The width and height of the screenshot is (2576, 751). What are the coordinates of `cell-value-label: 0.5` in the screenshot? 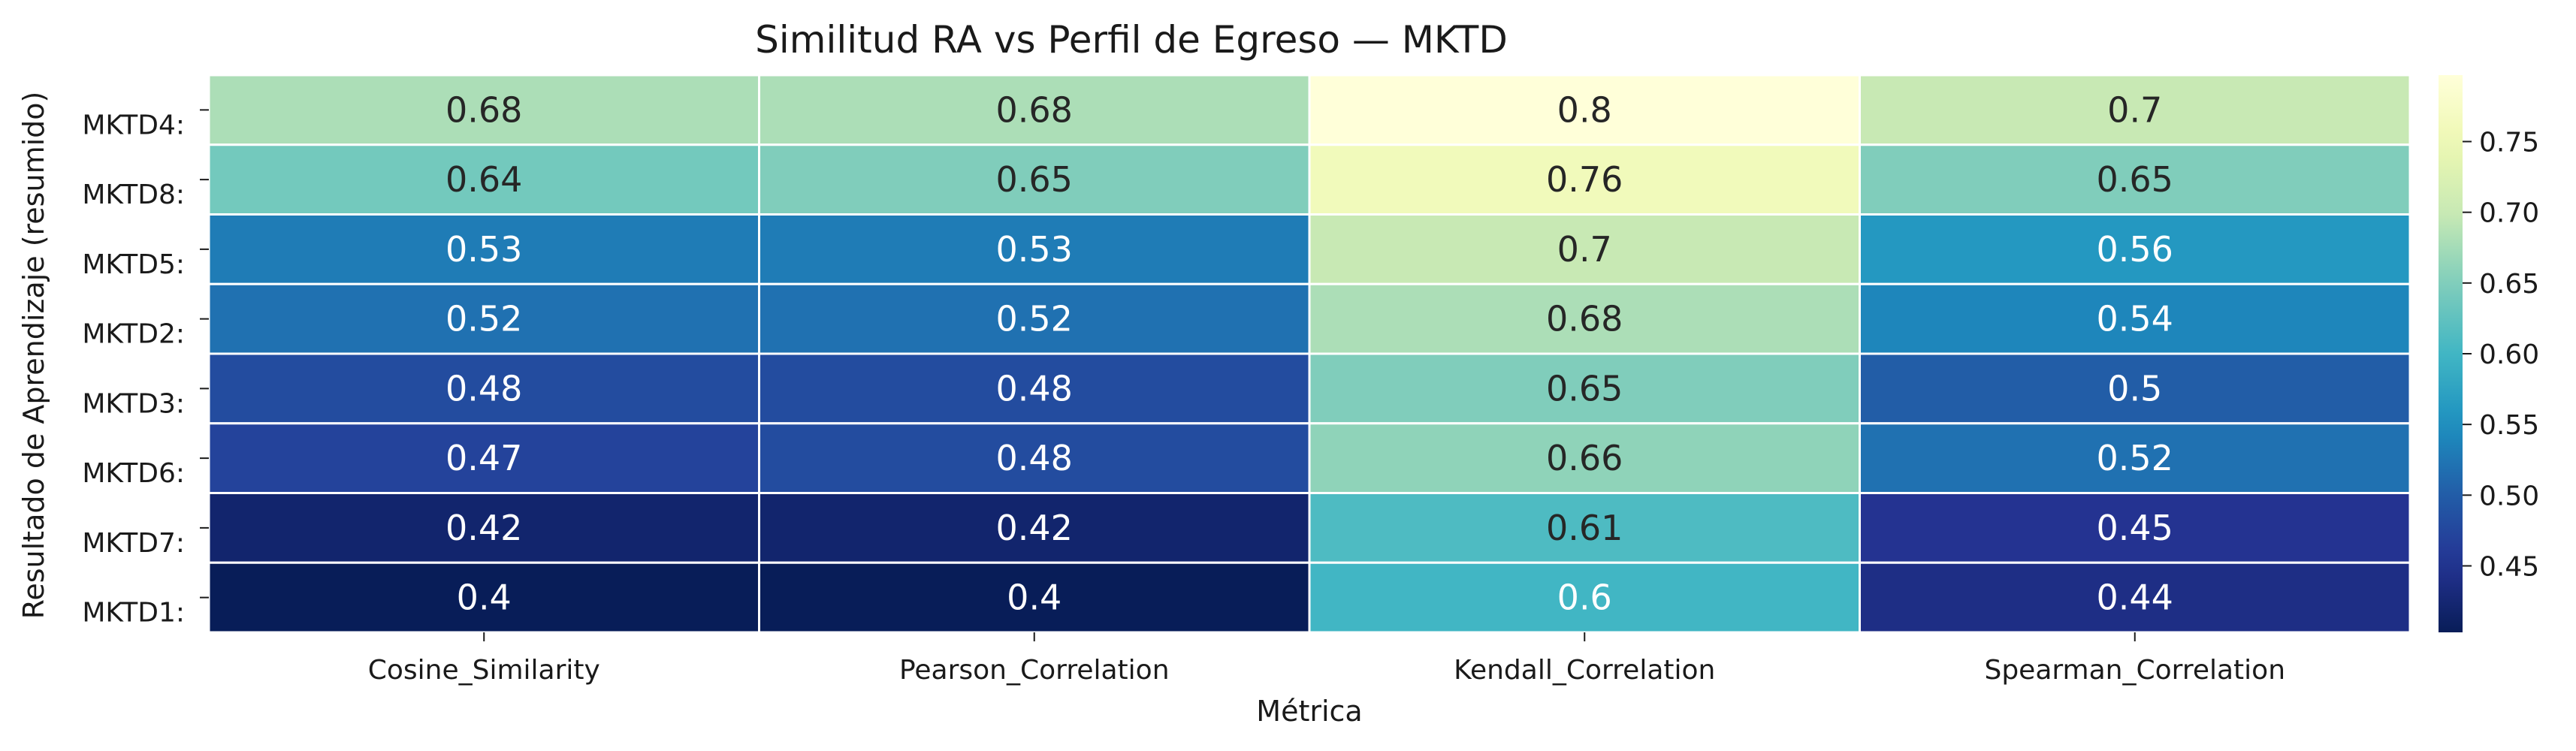 It's located at (2134, 389).